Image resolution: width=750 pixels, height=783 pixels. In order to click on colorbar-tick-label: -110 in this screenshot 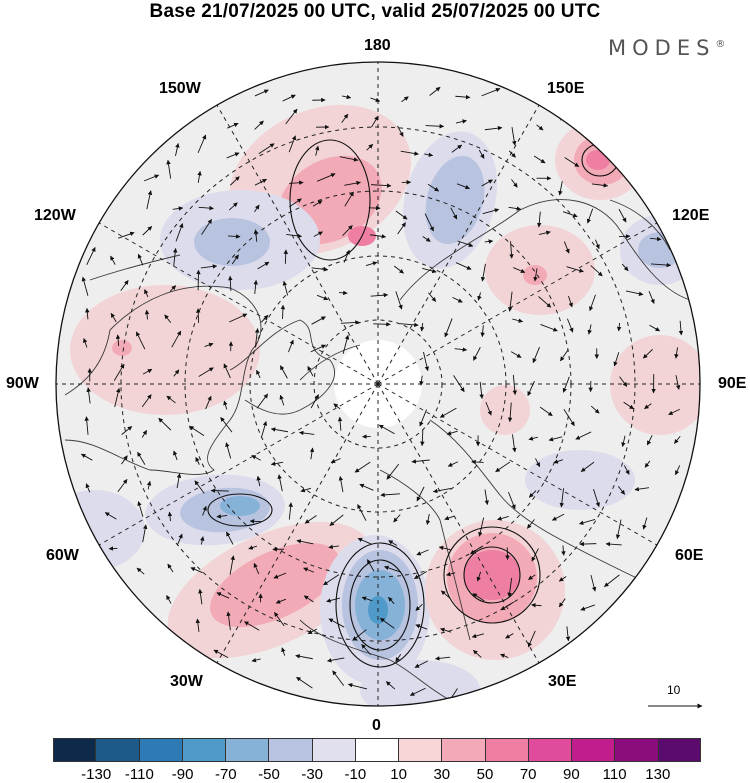, I will do `click(139, 774)`.